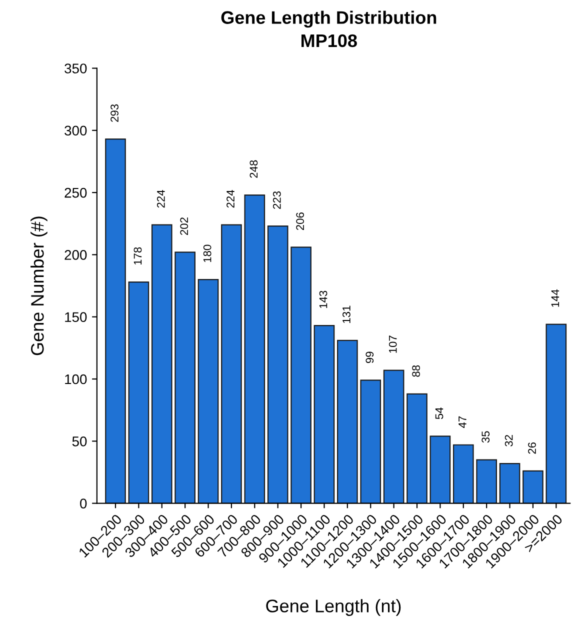 The width and height of the screenshot is (577, 626). What do you see at coordinates (439, 413) in the screenshot?
I see `data-label: 54` at bounding box center [439, 413].